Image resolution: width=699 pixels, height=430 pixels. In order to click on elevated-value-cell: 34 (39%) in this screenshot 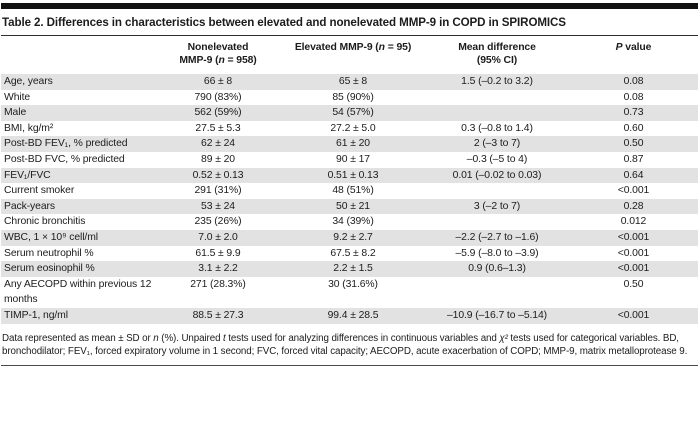, I will do `click(353, 222)`.